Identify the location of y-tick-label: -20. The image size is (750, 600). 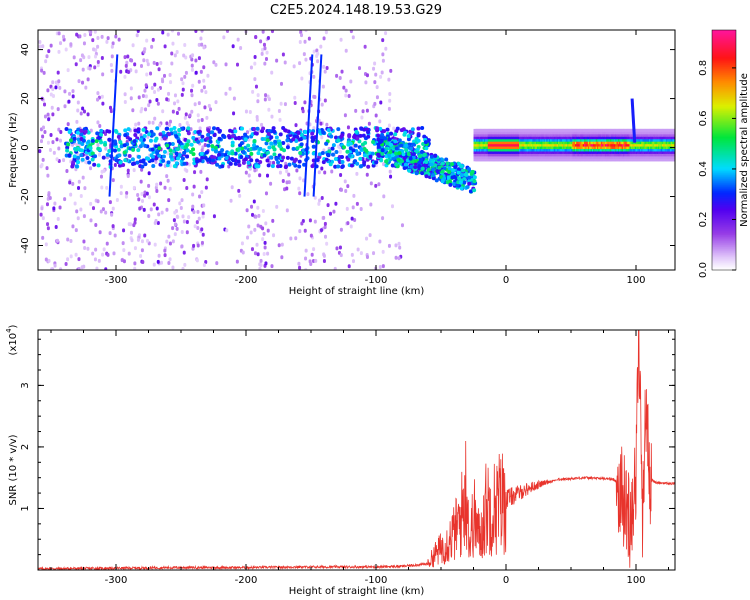
(25, 196).